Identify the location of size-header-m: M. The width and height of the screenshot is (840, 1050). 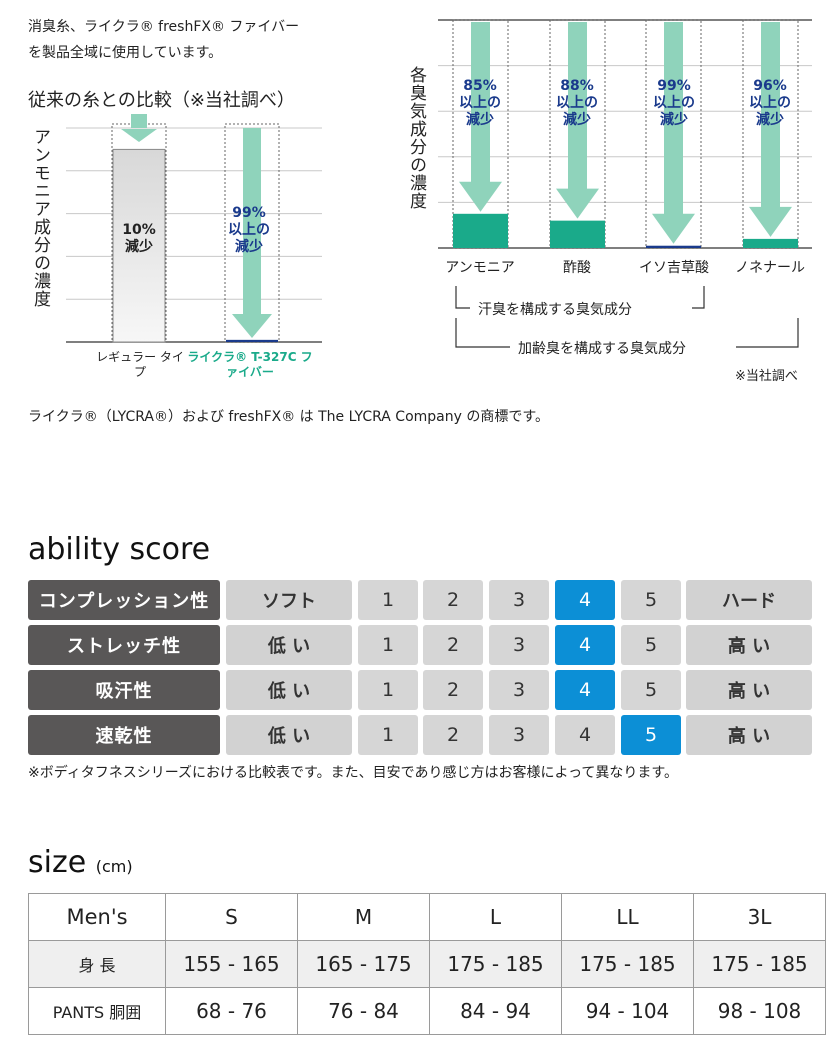
(363, 917).